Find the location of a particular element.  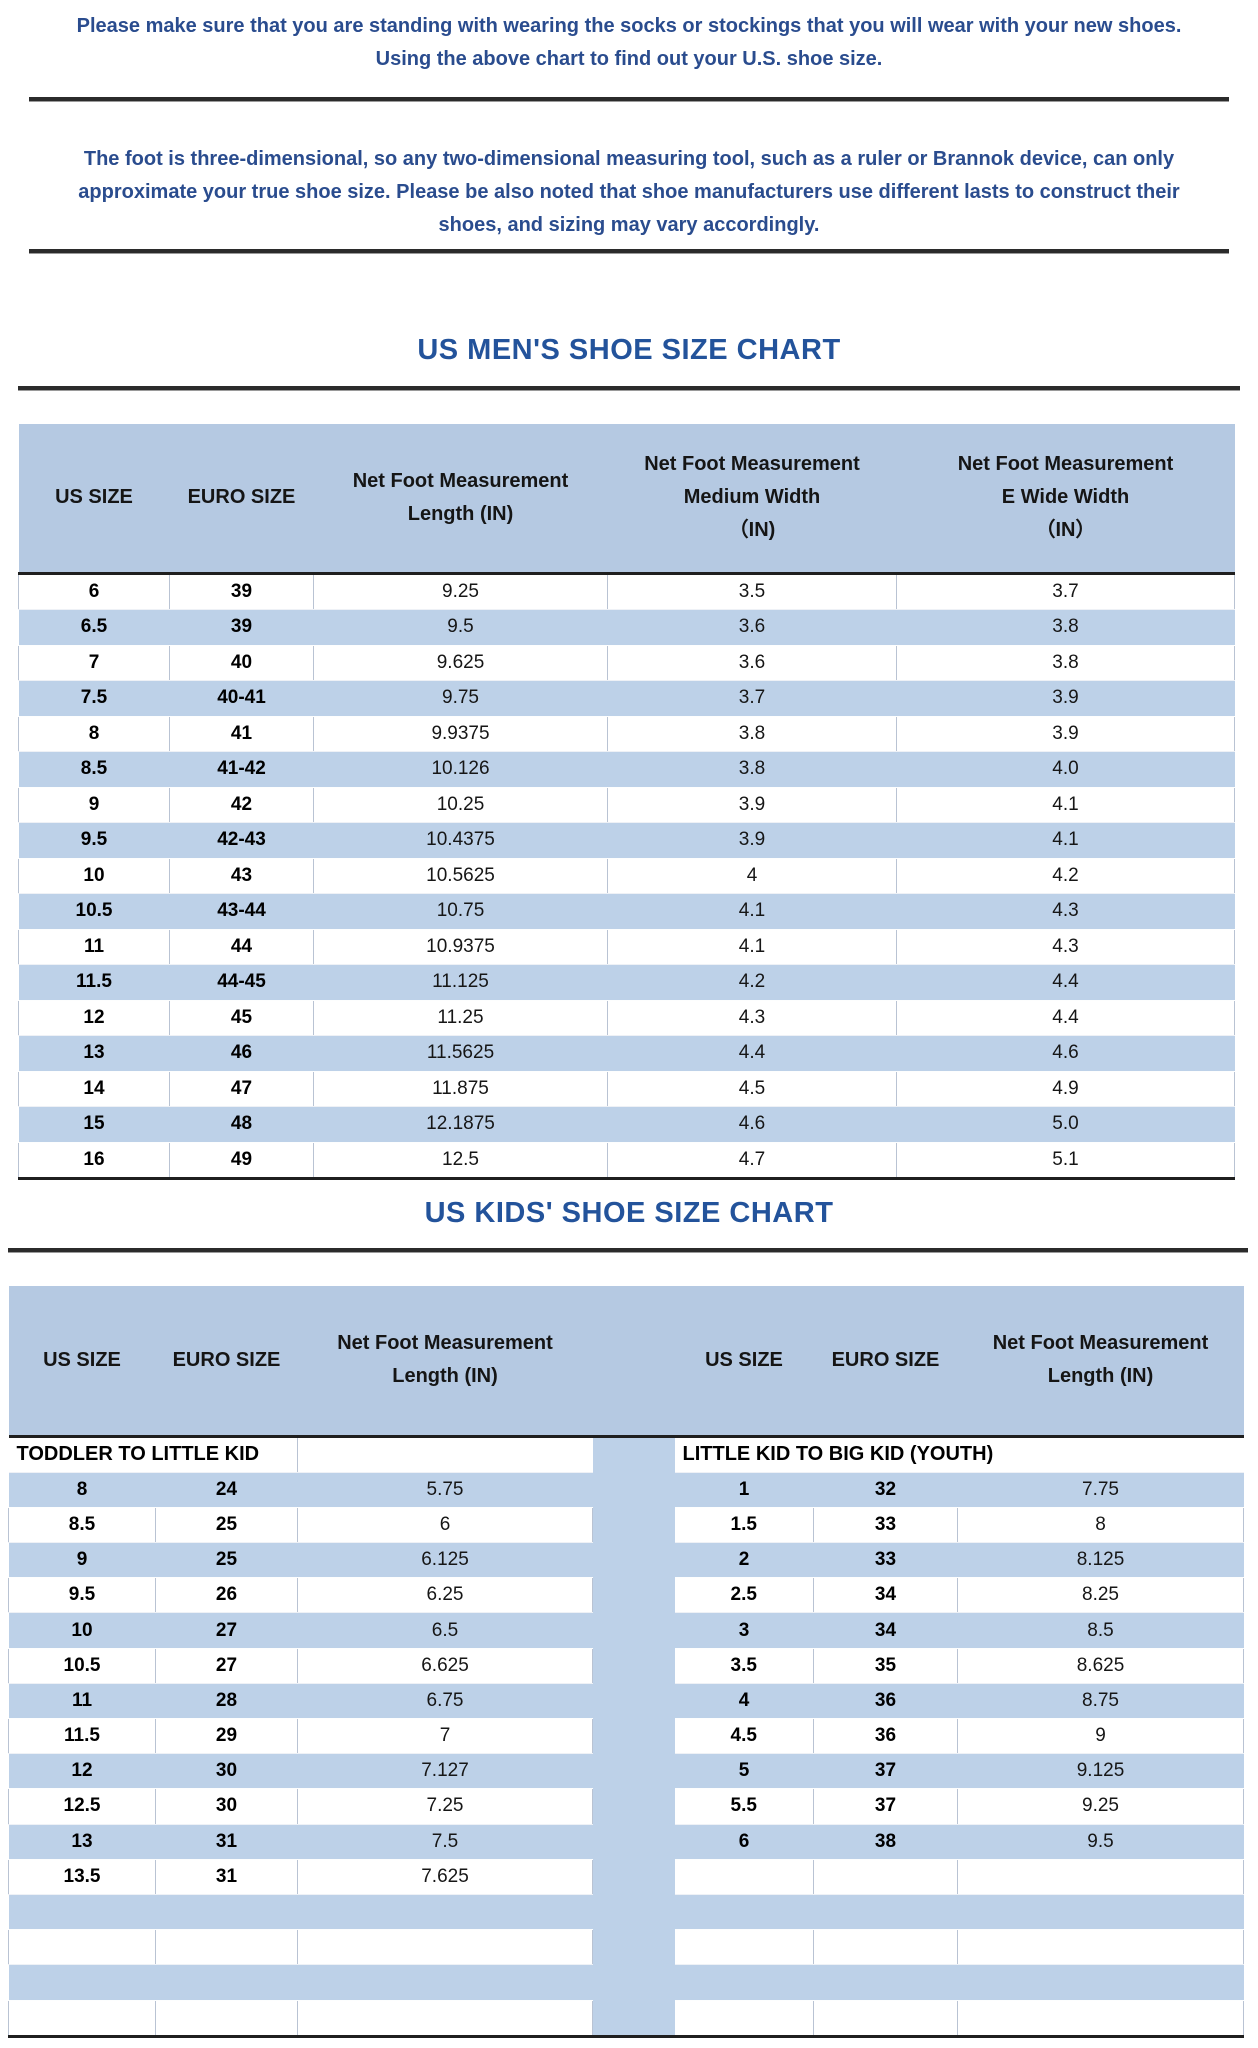

mens-table-cell: 11.5 is located at coordinates (94, 982).